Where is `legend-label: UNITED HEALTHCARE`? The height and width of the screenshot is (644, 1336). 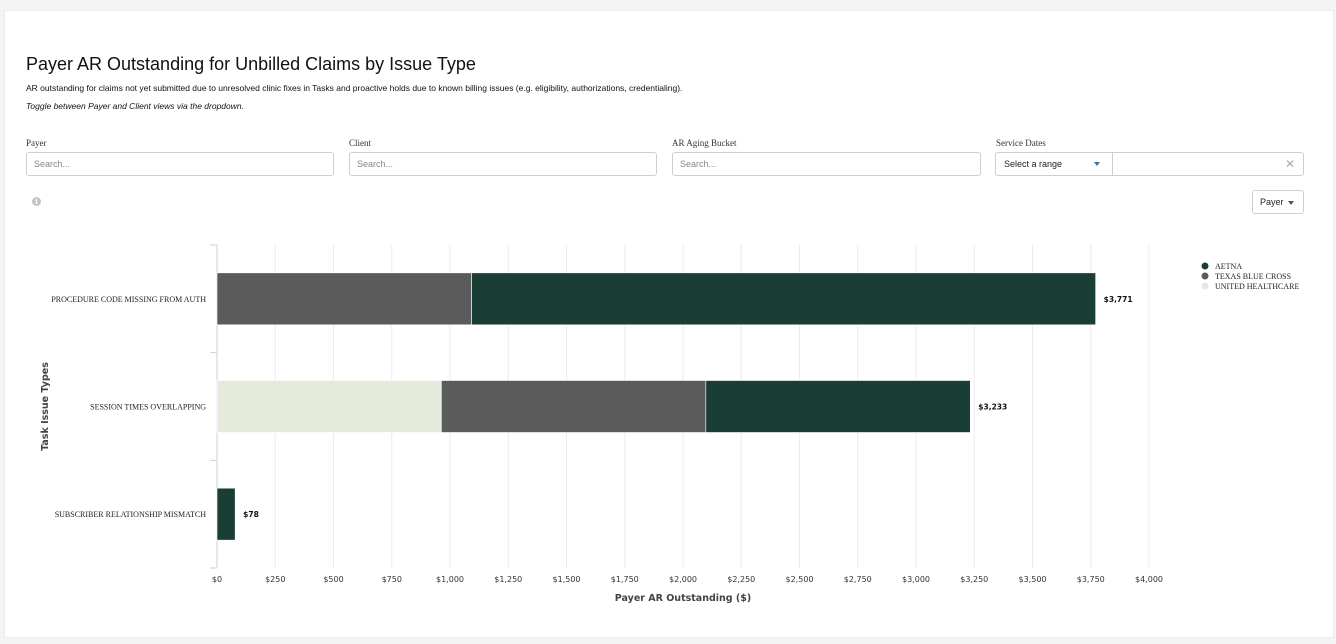 legend-label: UNITED HEALTHCARE is located at coordinates (1257, 286).